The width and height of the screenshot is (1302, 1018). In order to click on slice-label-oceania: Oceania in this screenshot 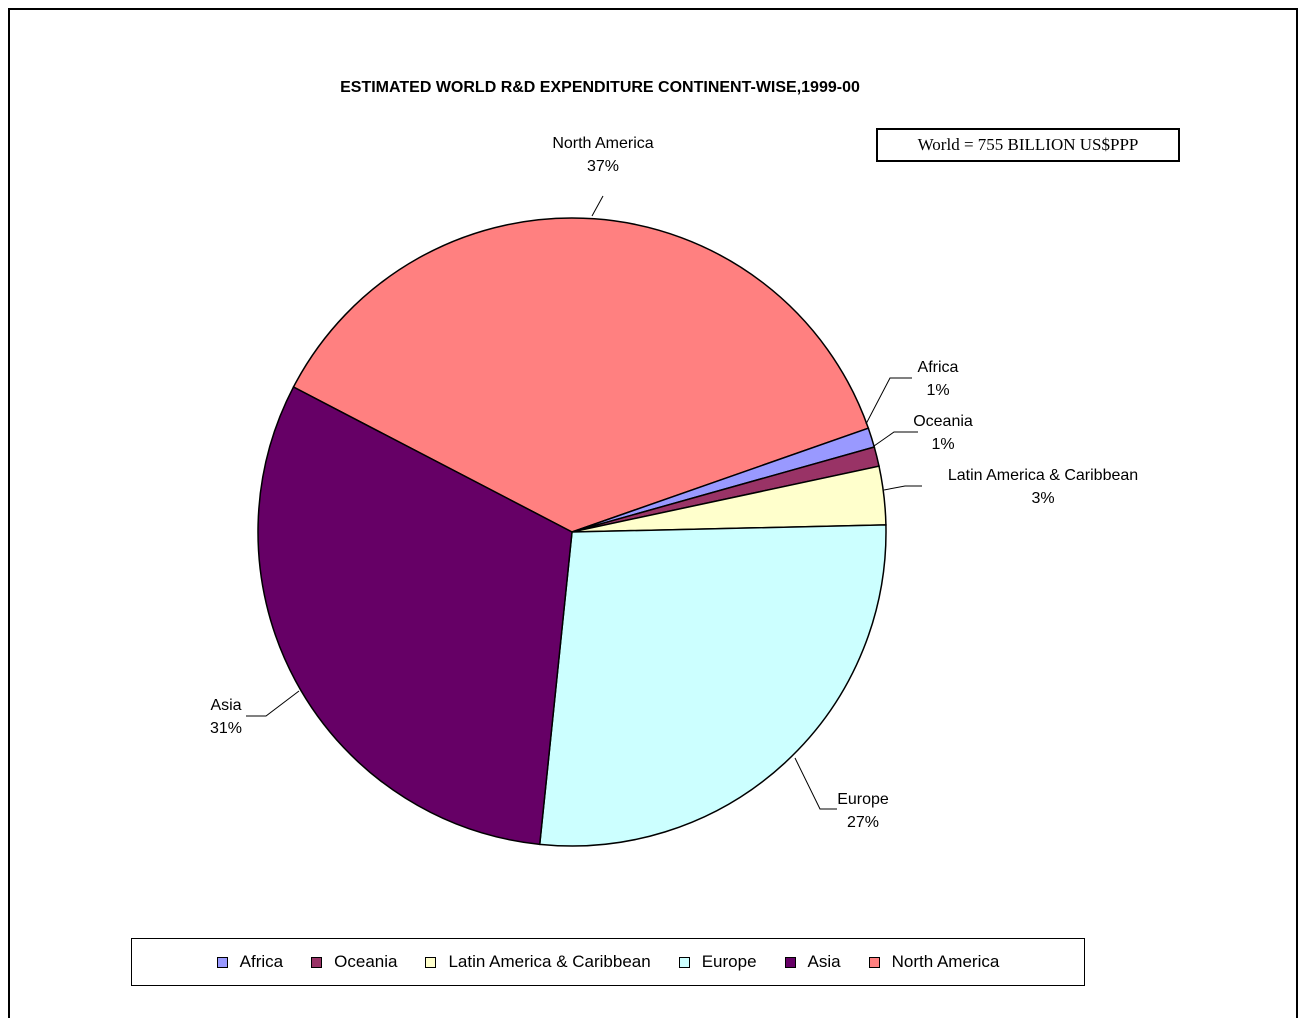, I will do `click(943, 421)`.